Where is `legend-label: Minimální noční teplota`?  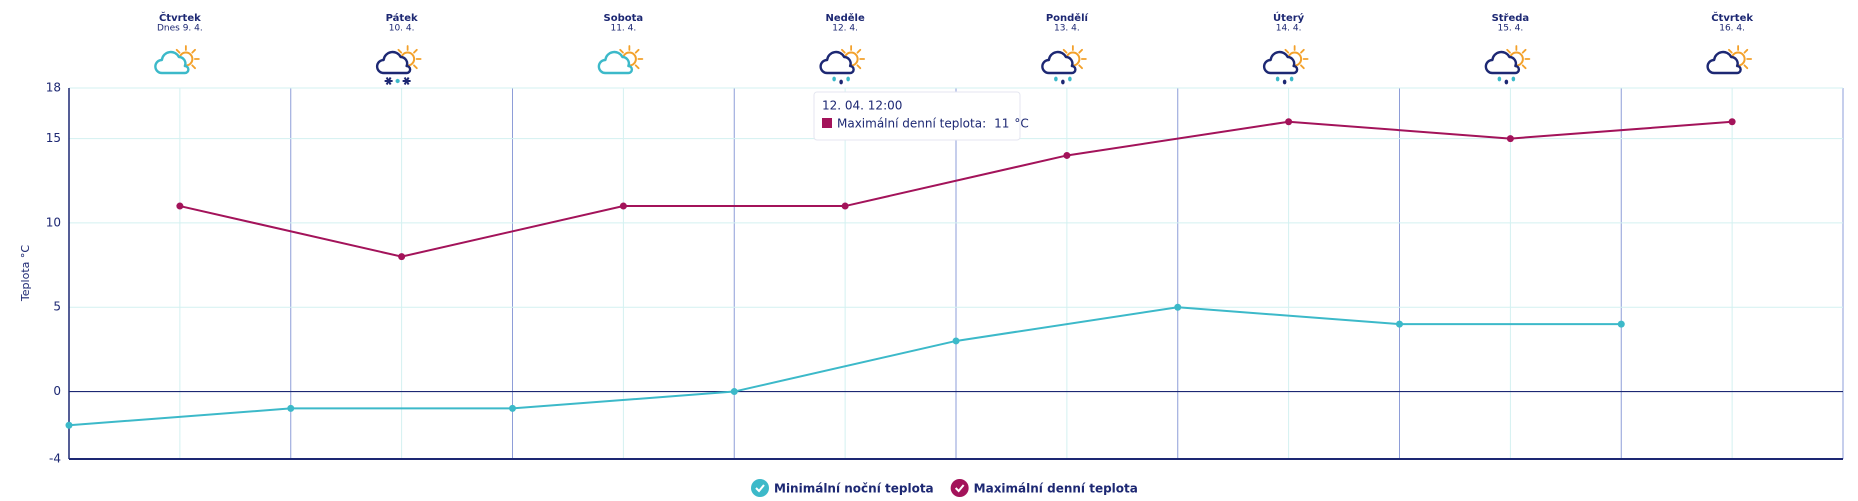
legend-label: Minimální noční teplota is located at coordinates (854, 489).